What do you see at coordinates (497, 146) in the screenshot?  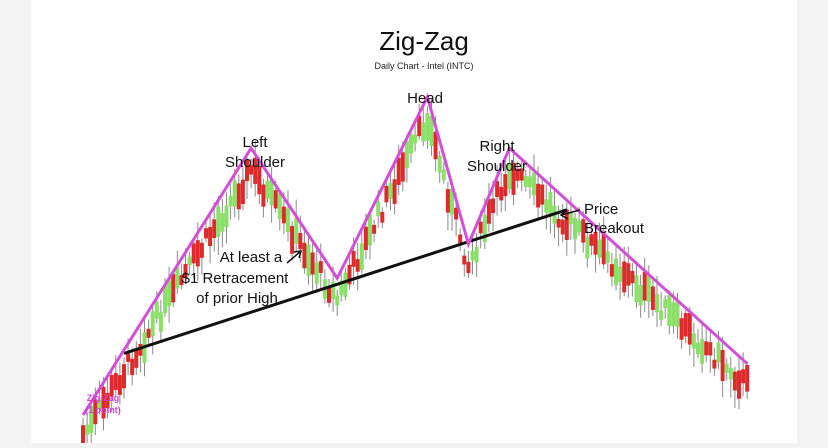 I see `right-shoulder-label-line1: Right` at bounding box center [497, 146].